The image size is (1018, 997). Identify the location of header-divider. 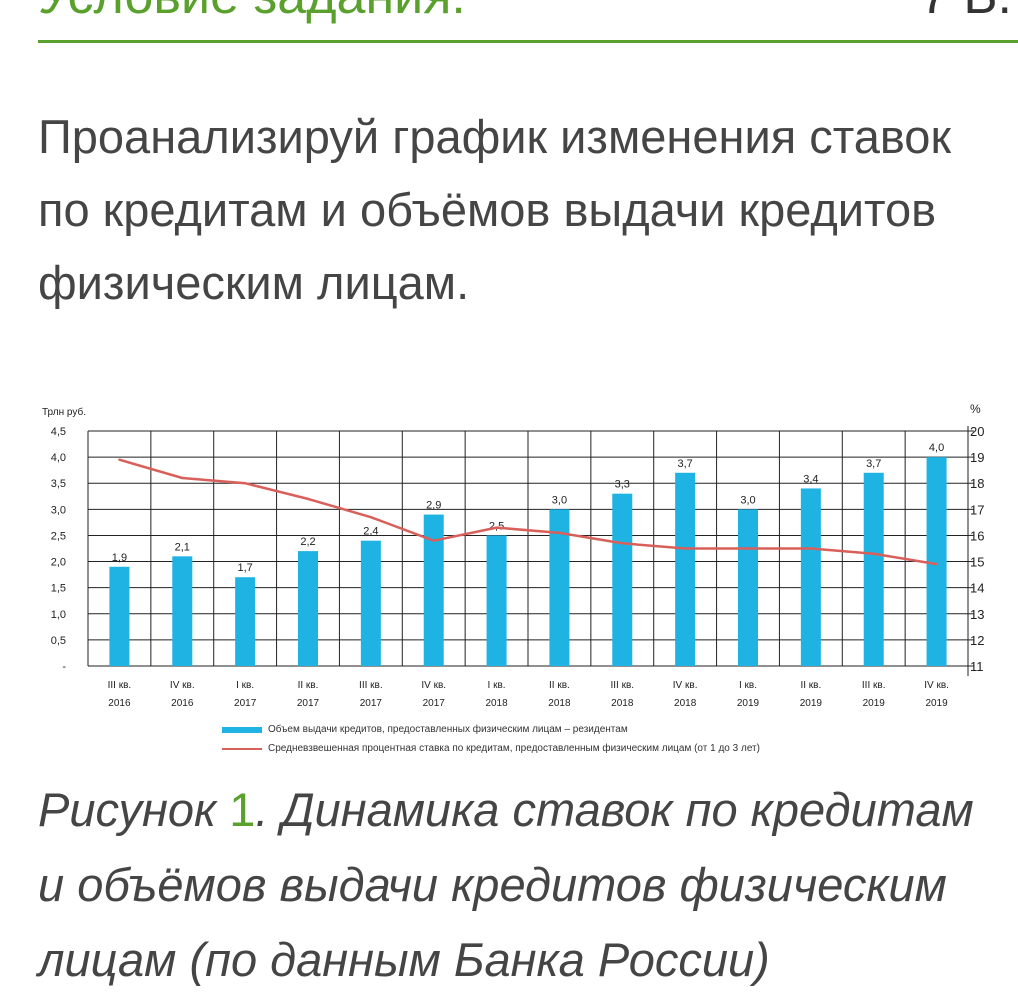
(528, 41).